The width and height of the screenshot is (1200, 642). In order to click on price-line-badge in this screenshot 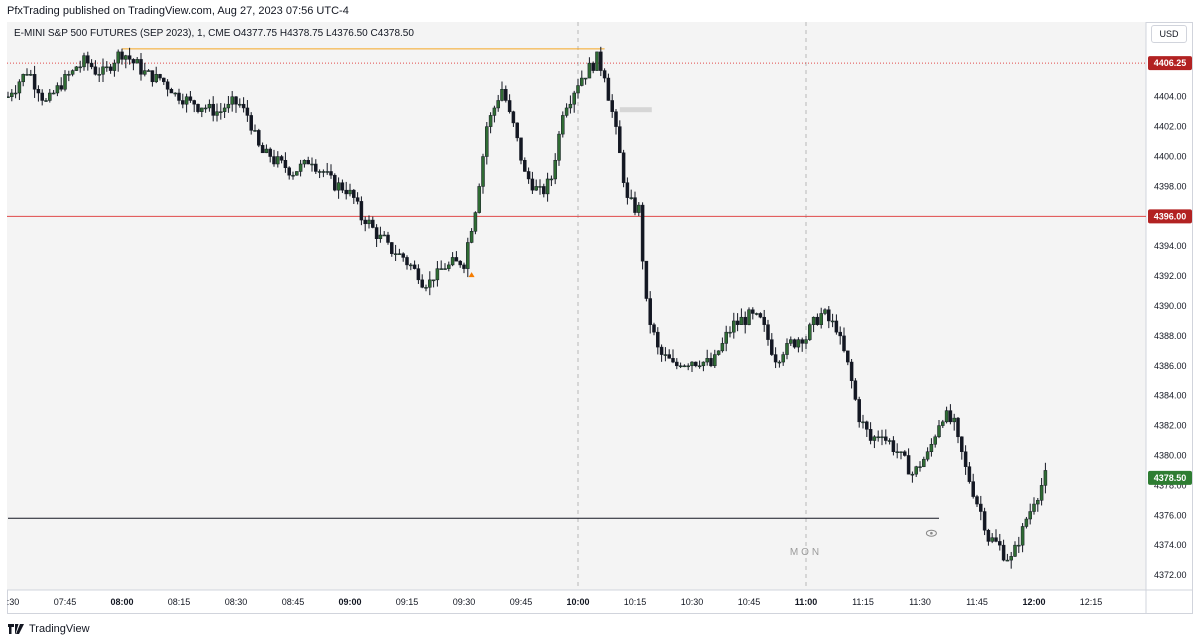, I will do `click(1170, 63)`.